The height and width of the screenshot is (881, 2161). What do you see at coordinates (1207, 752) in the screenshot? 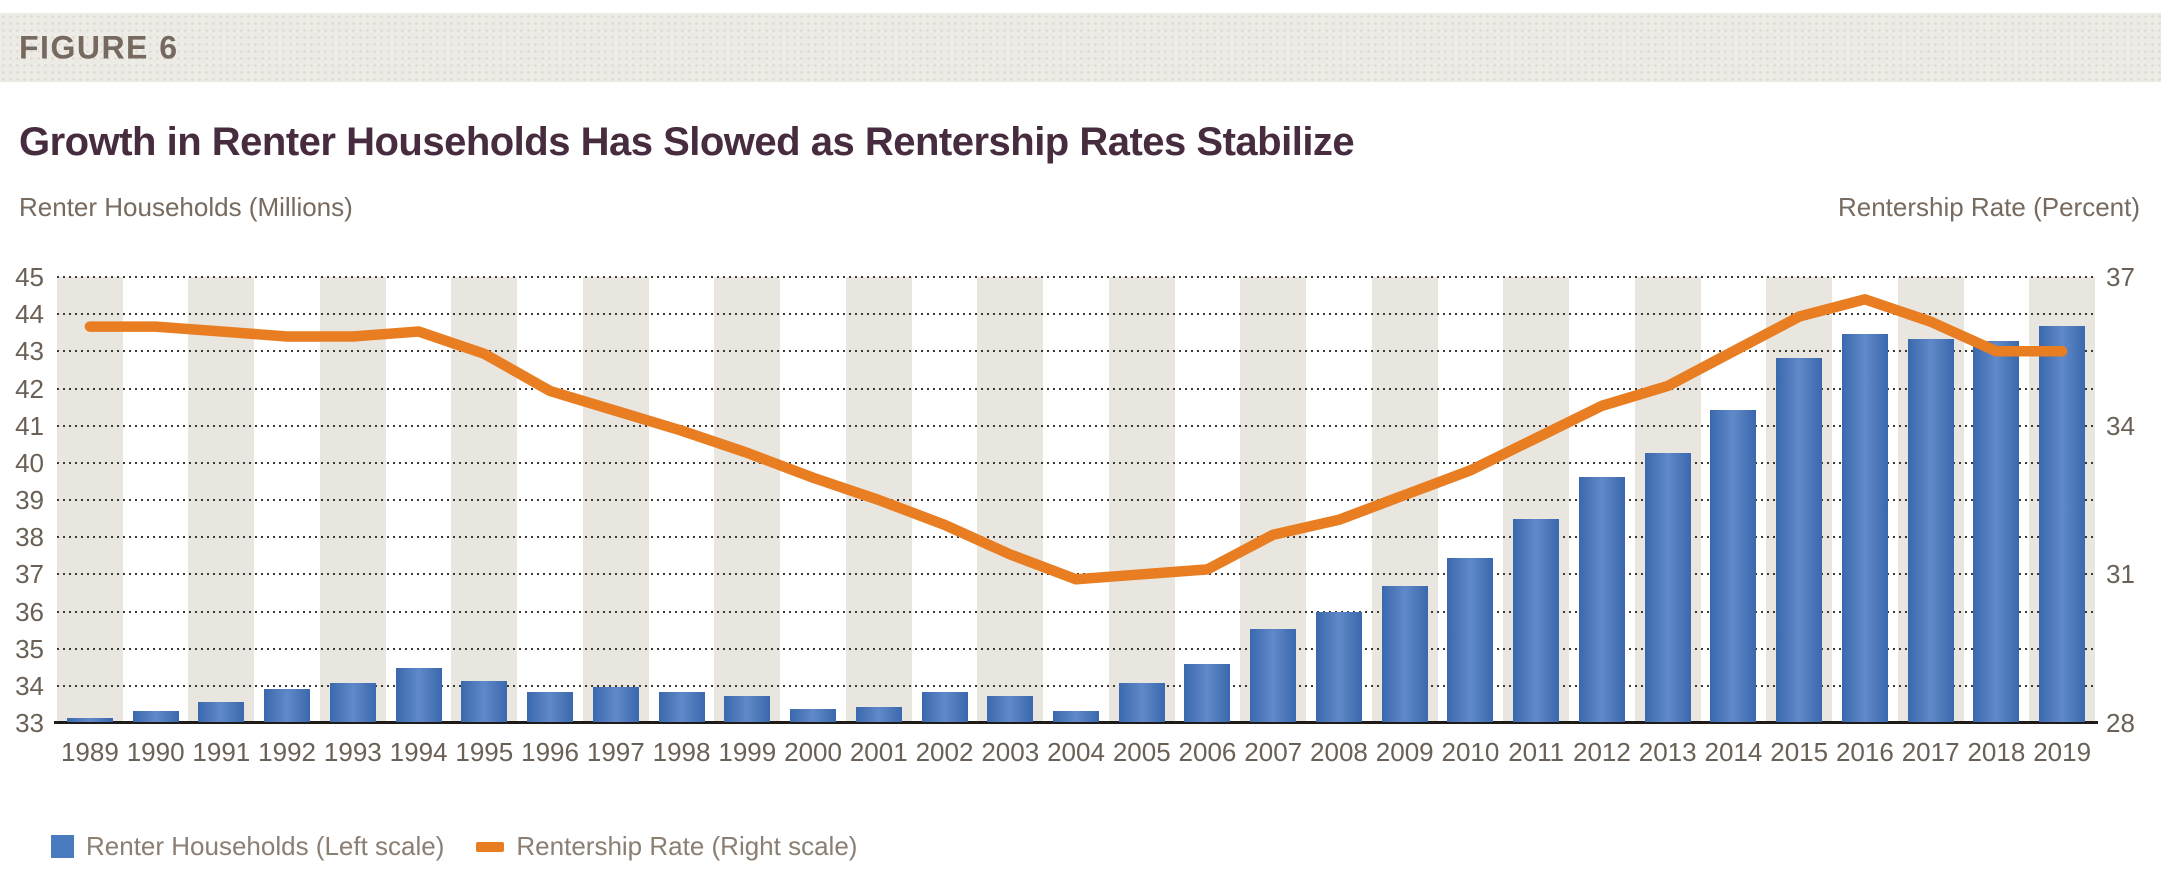
I see `year-label-2006: 2006` at bounding box center [1207, 752].